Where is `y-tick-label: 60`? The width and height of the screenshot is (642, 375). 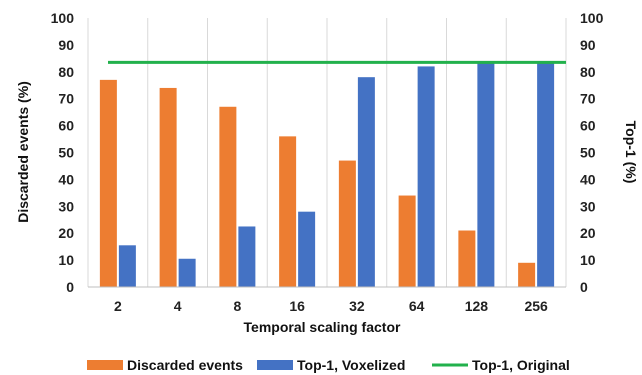 y-tick-label: 60 is located at coordinates (66, 126).